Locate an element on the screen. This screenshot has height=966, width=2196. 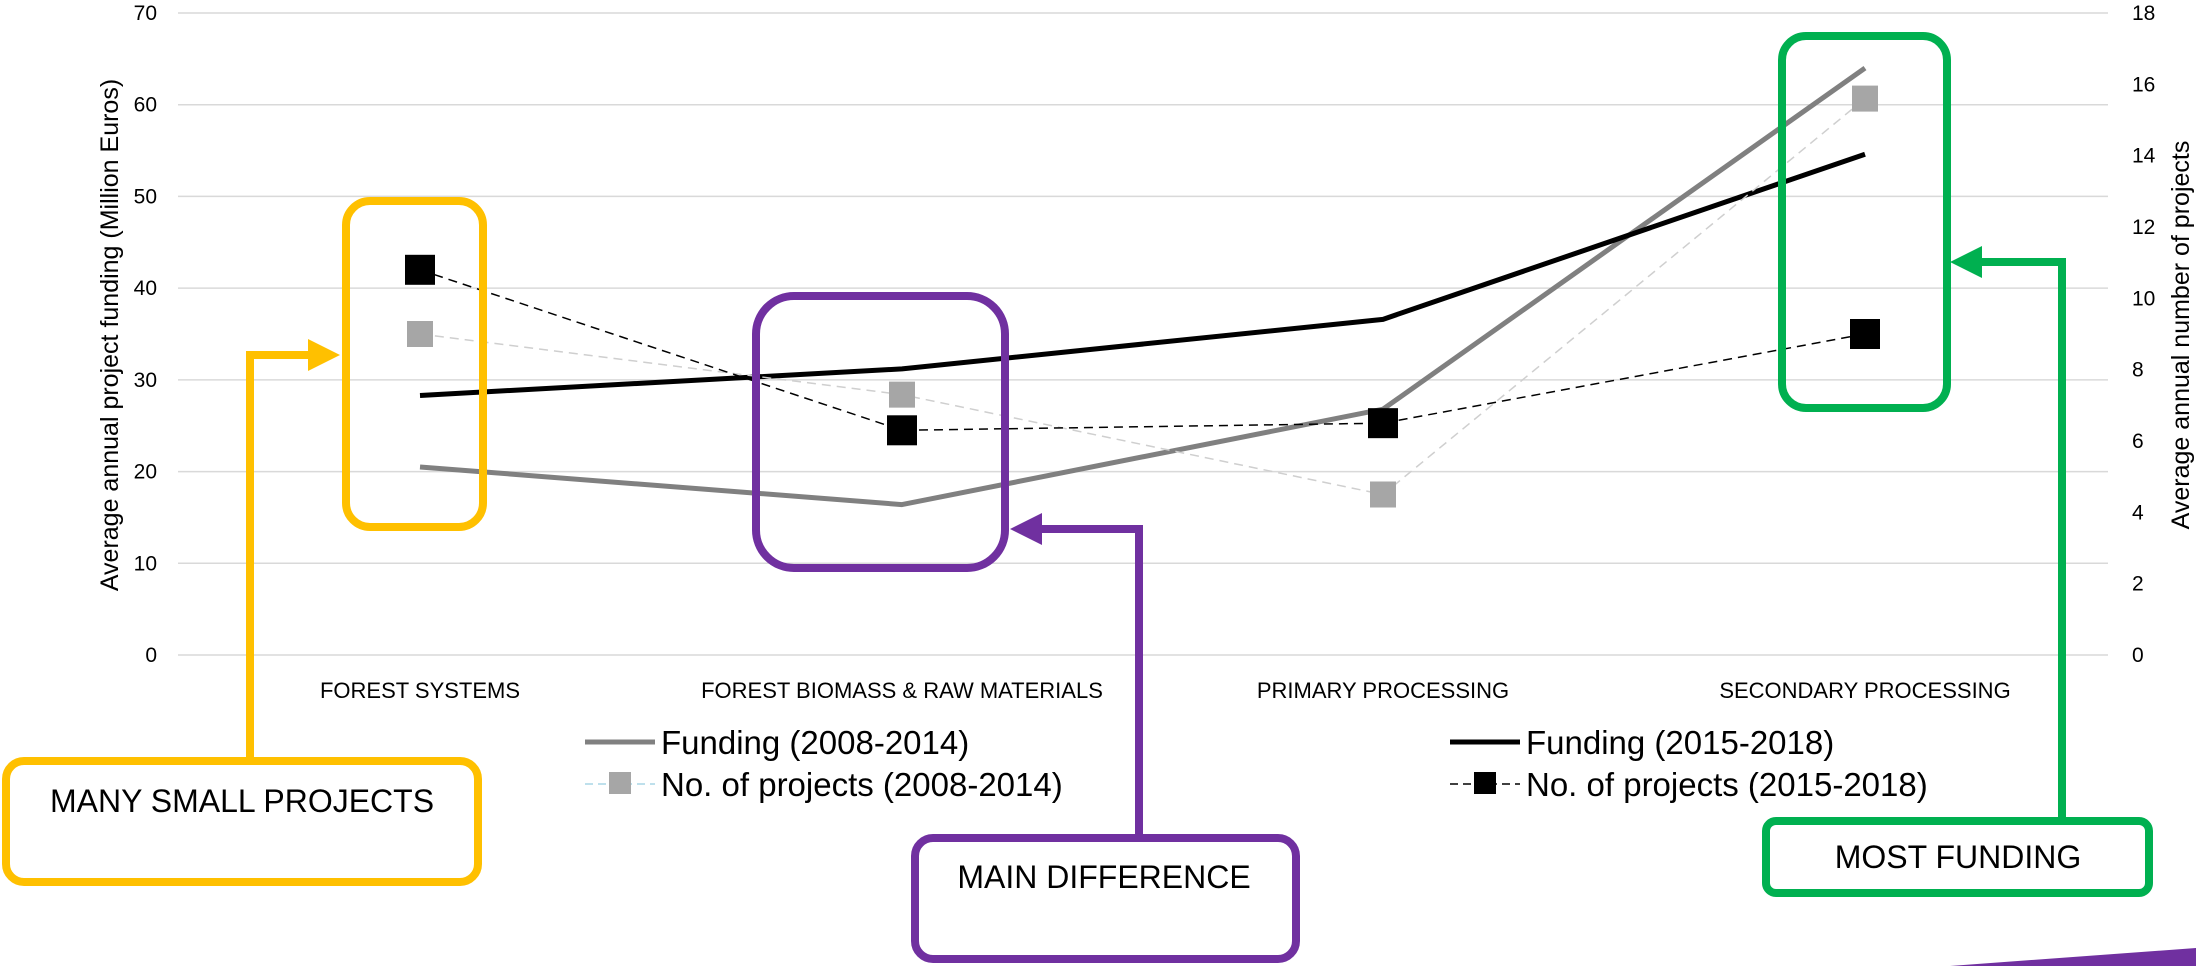
right-tick-label: 0 is located at coordinates (2138, 655).